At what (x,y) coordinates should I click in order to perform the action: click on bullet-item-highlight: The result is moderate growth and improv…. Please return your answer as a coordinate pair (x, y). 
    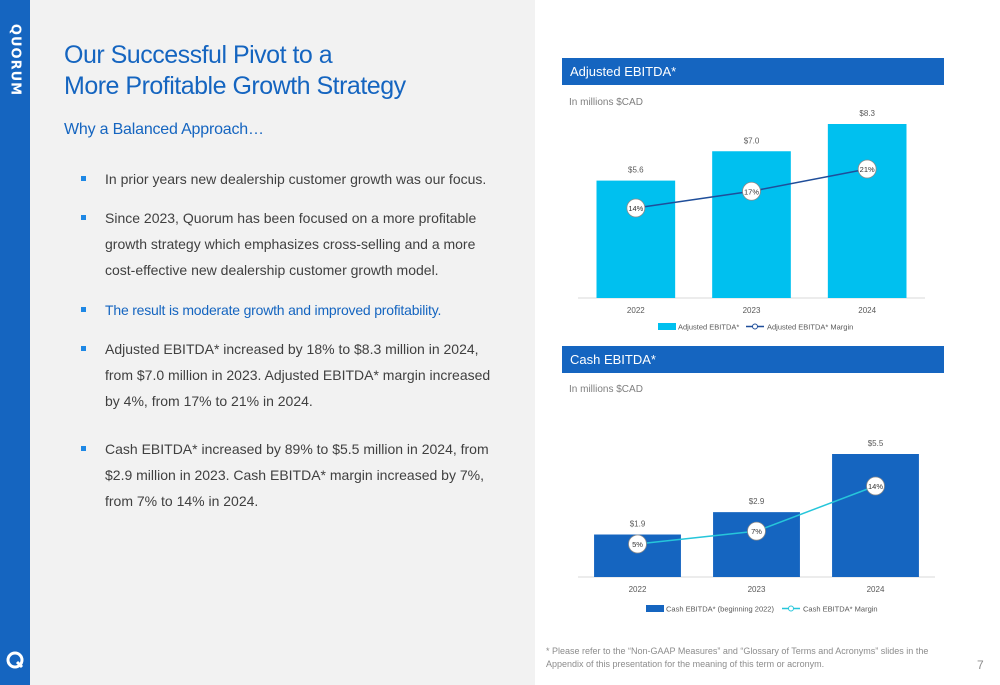
    Looking at the image, I should click on (294, 310).